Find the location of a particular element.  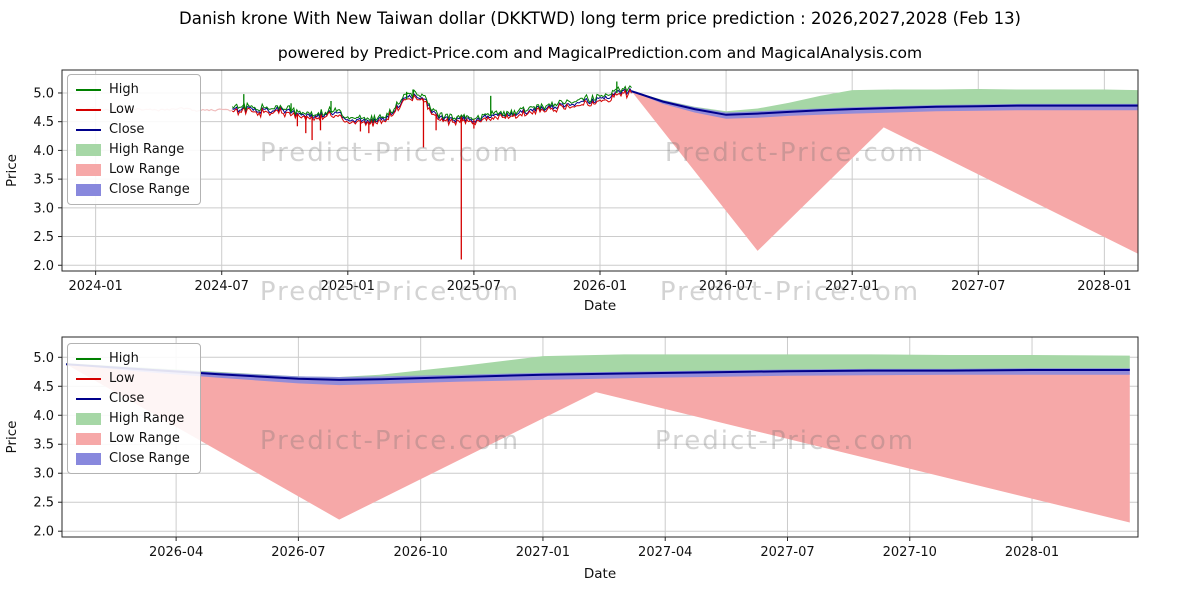

x-tick-label: 2026-04 is located at coordinates (176, 552).